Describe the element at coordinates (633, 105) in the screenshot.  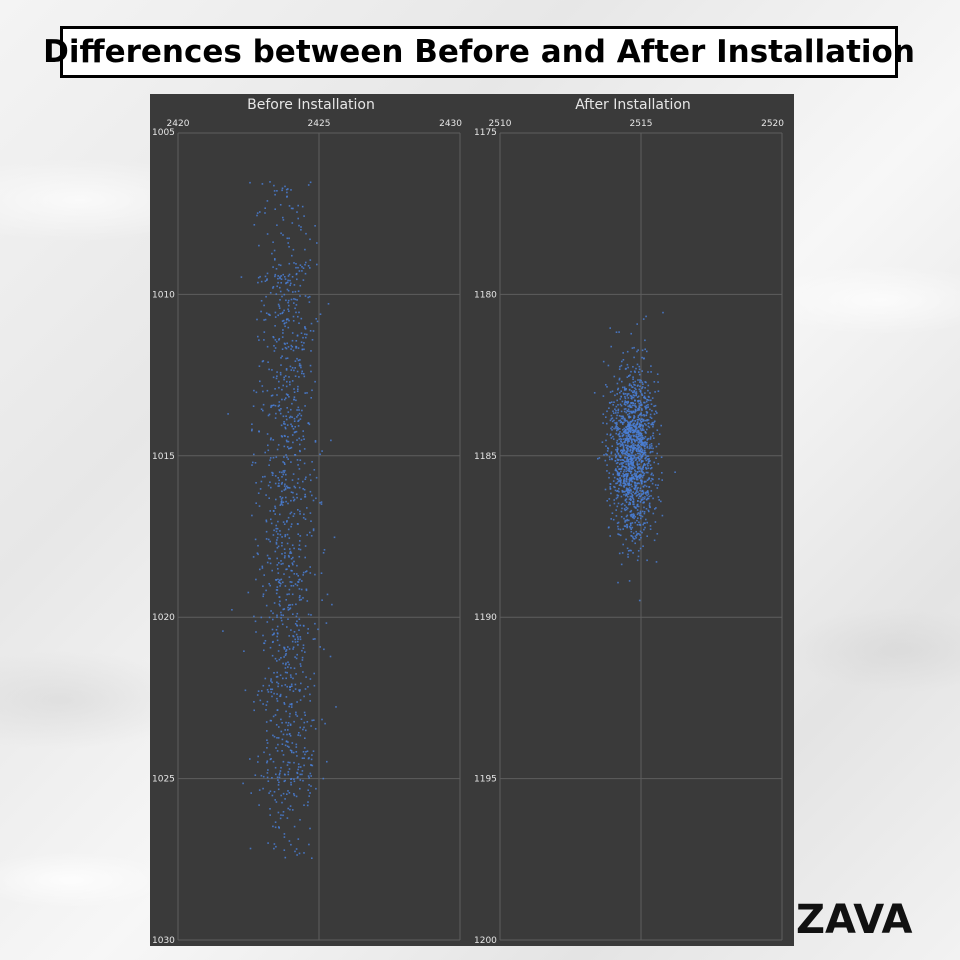
I see `chart-title-after: After Installation` at that location.